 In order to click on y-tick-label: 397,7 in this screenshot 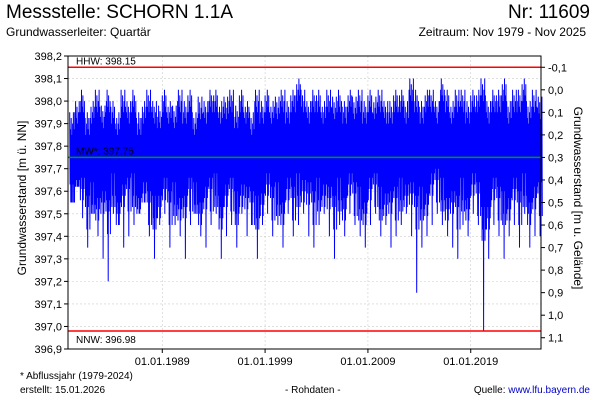, I will do `click(48, 170)`.